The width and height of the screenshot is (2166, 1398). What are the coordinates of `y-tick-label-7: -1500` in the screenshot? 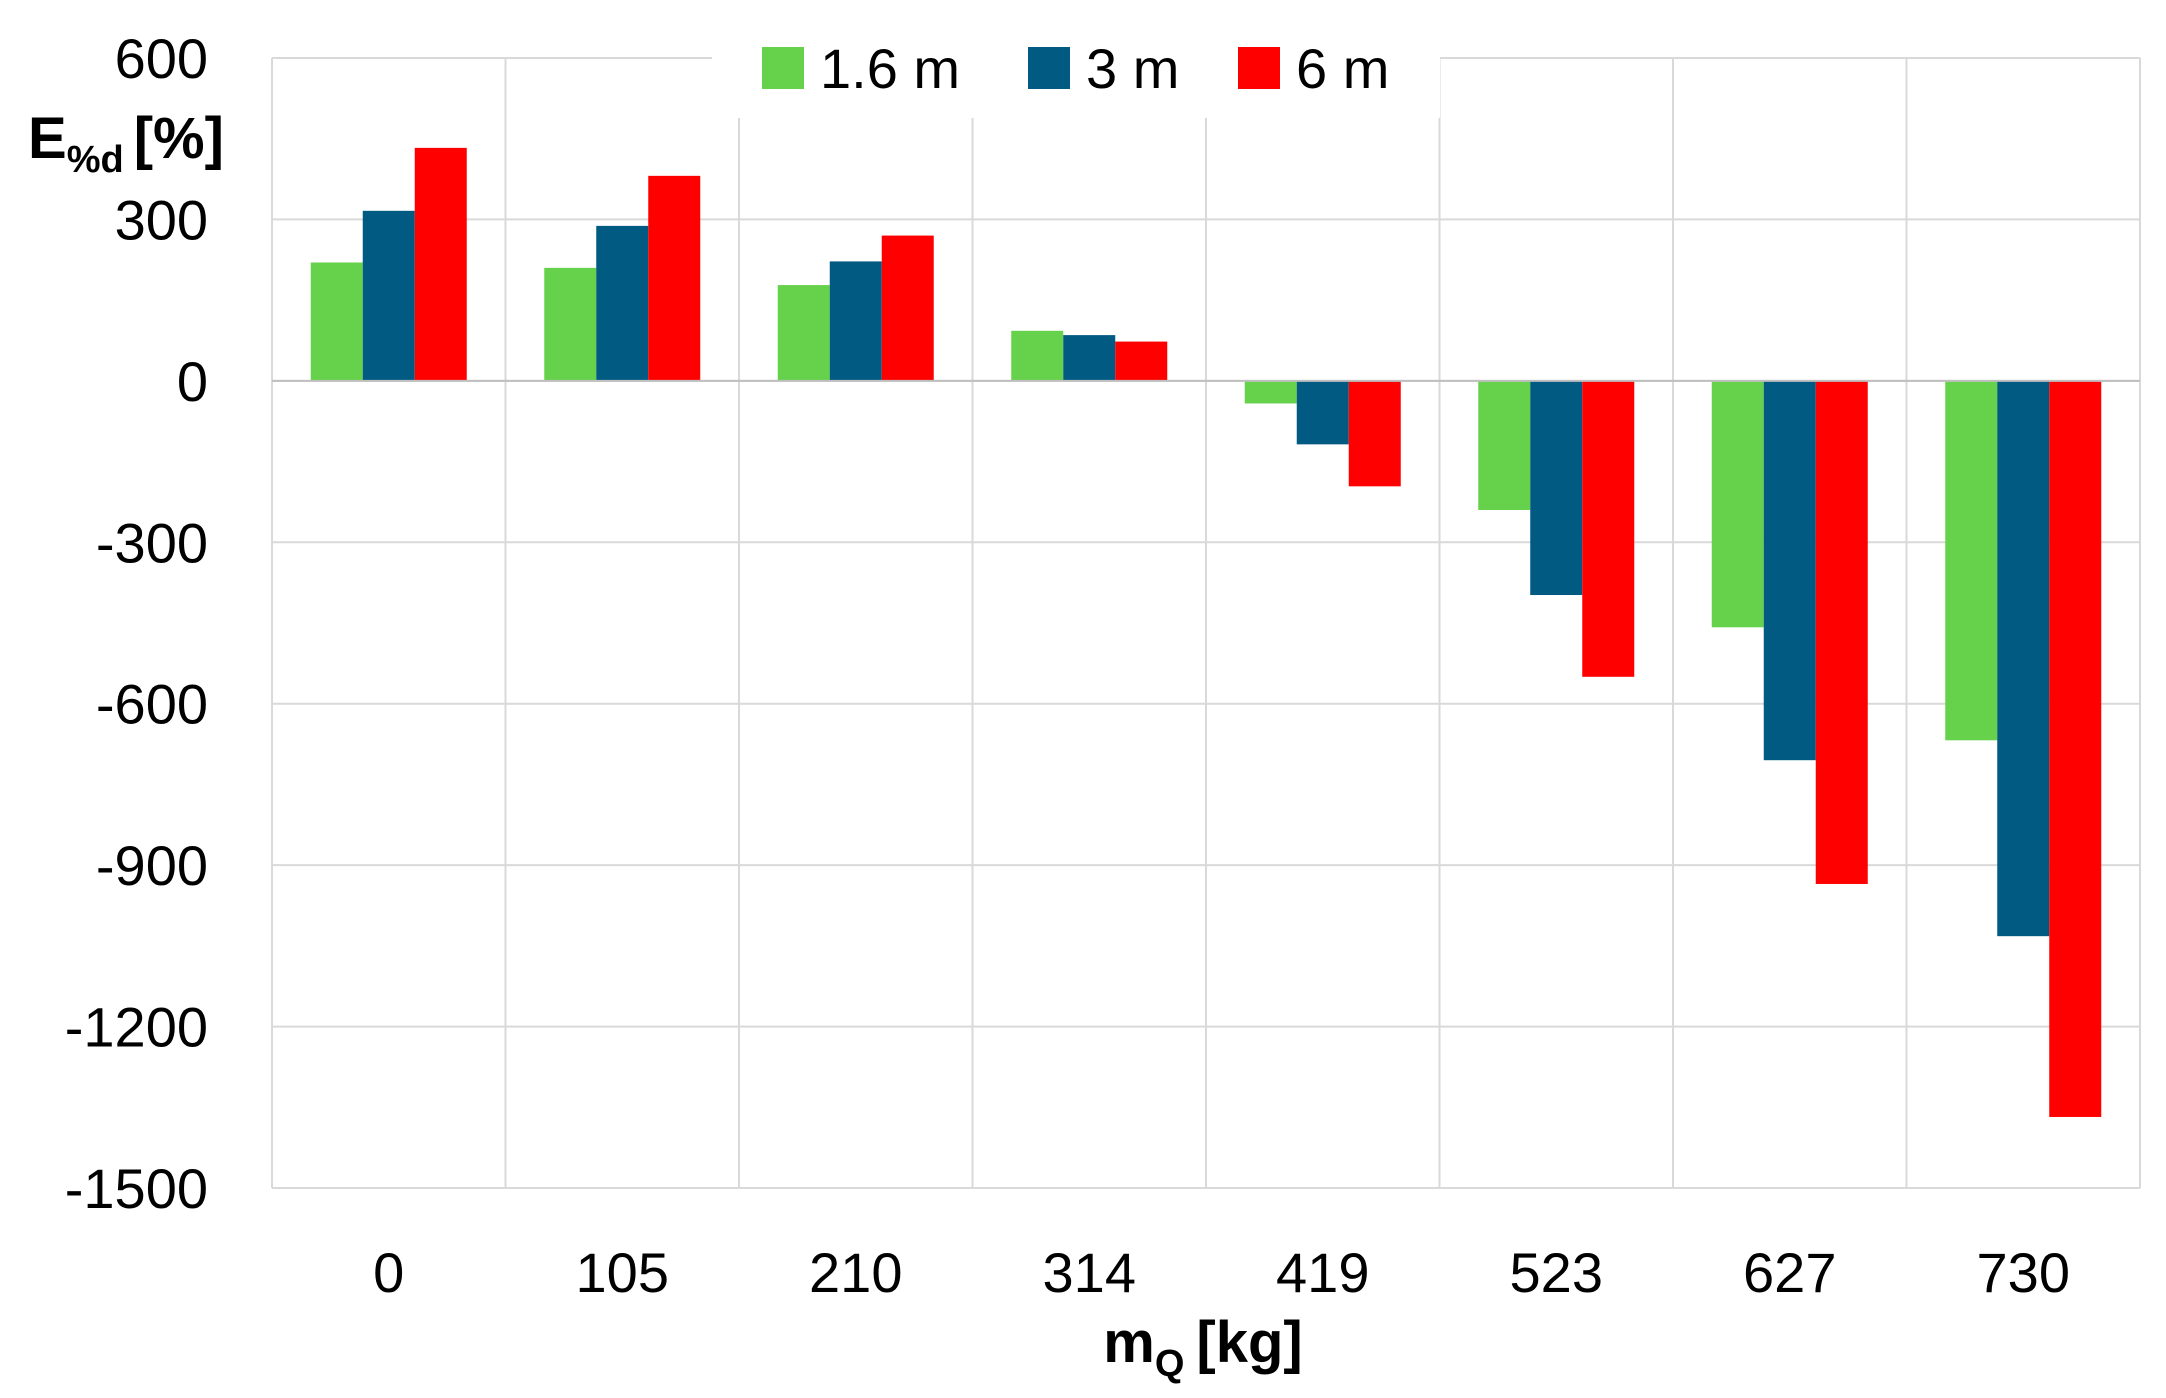 It's located at (136, 1188).